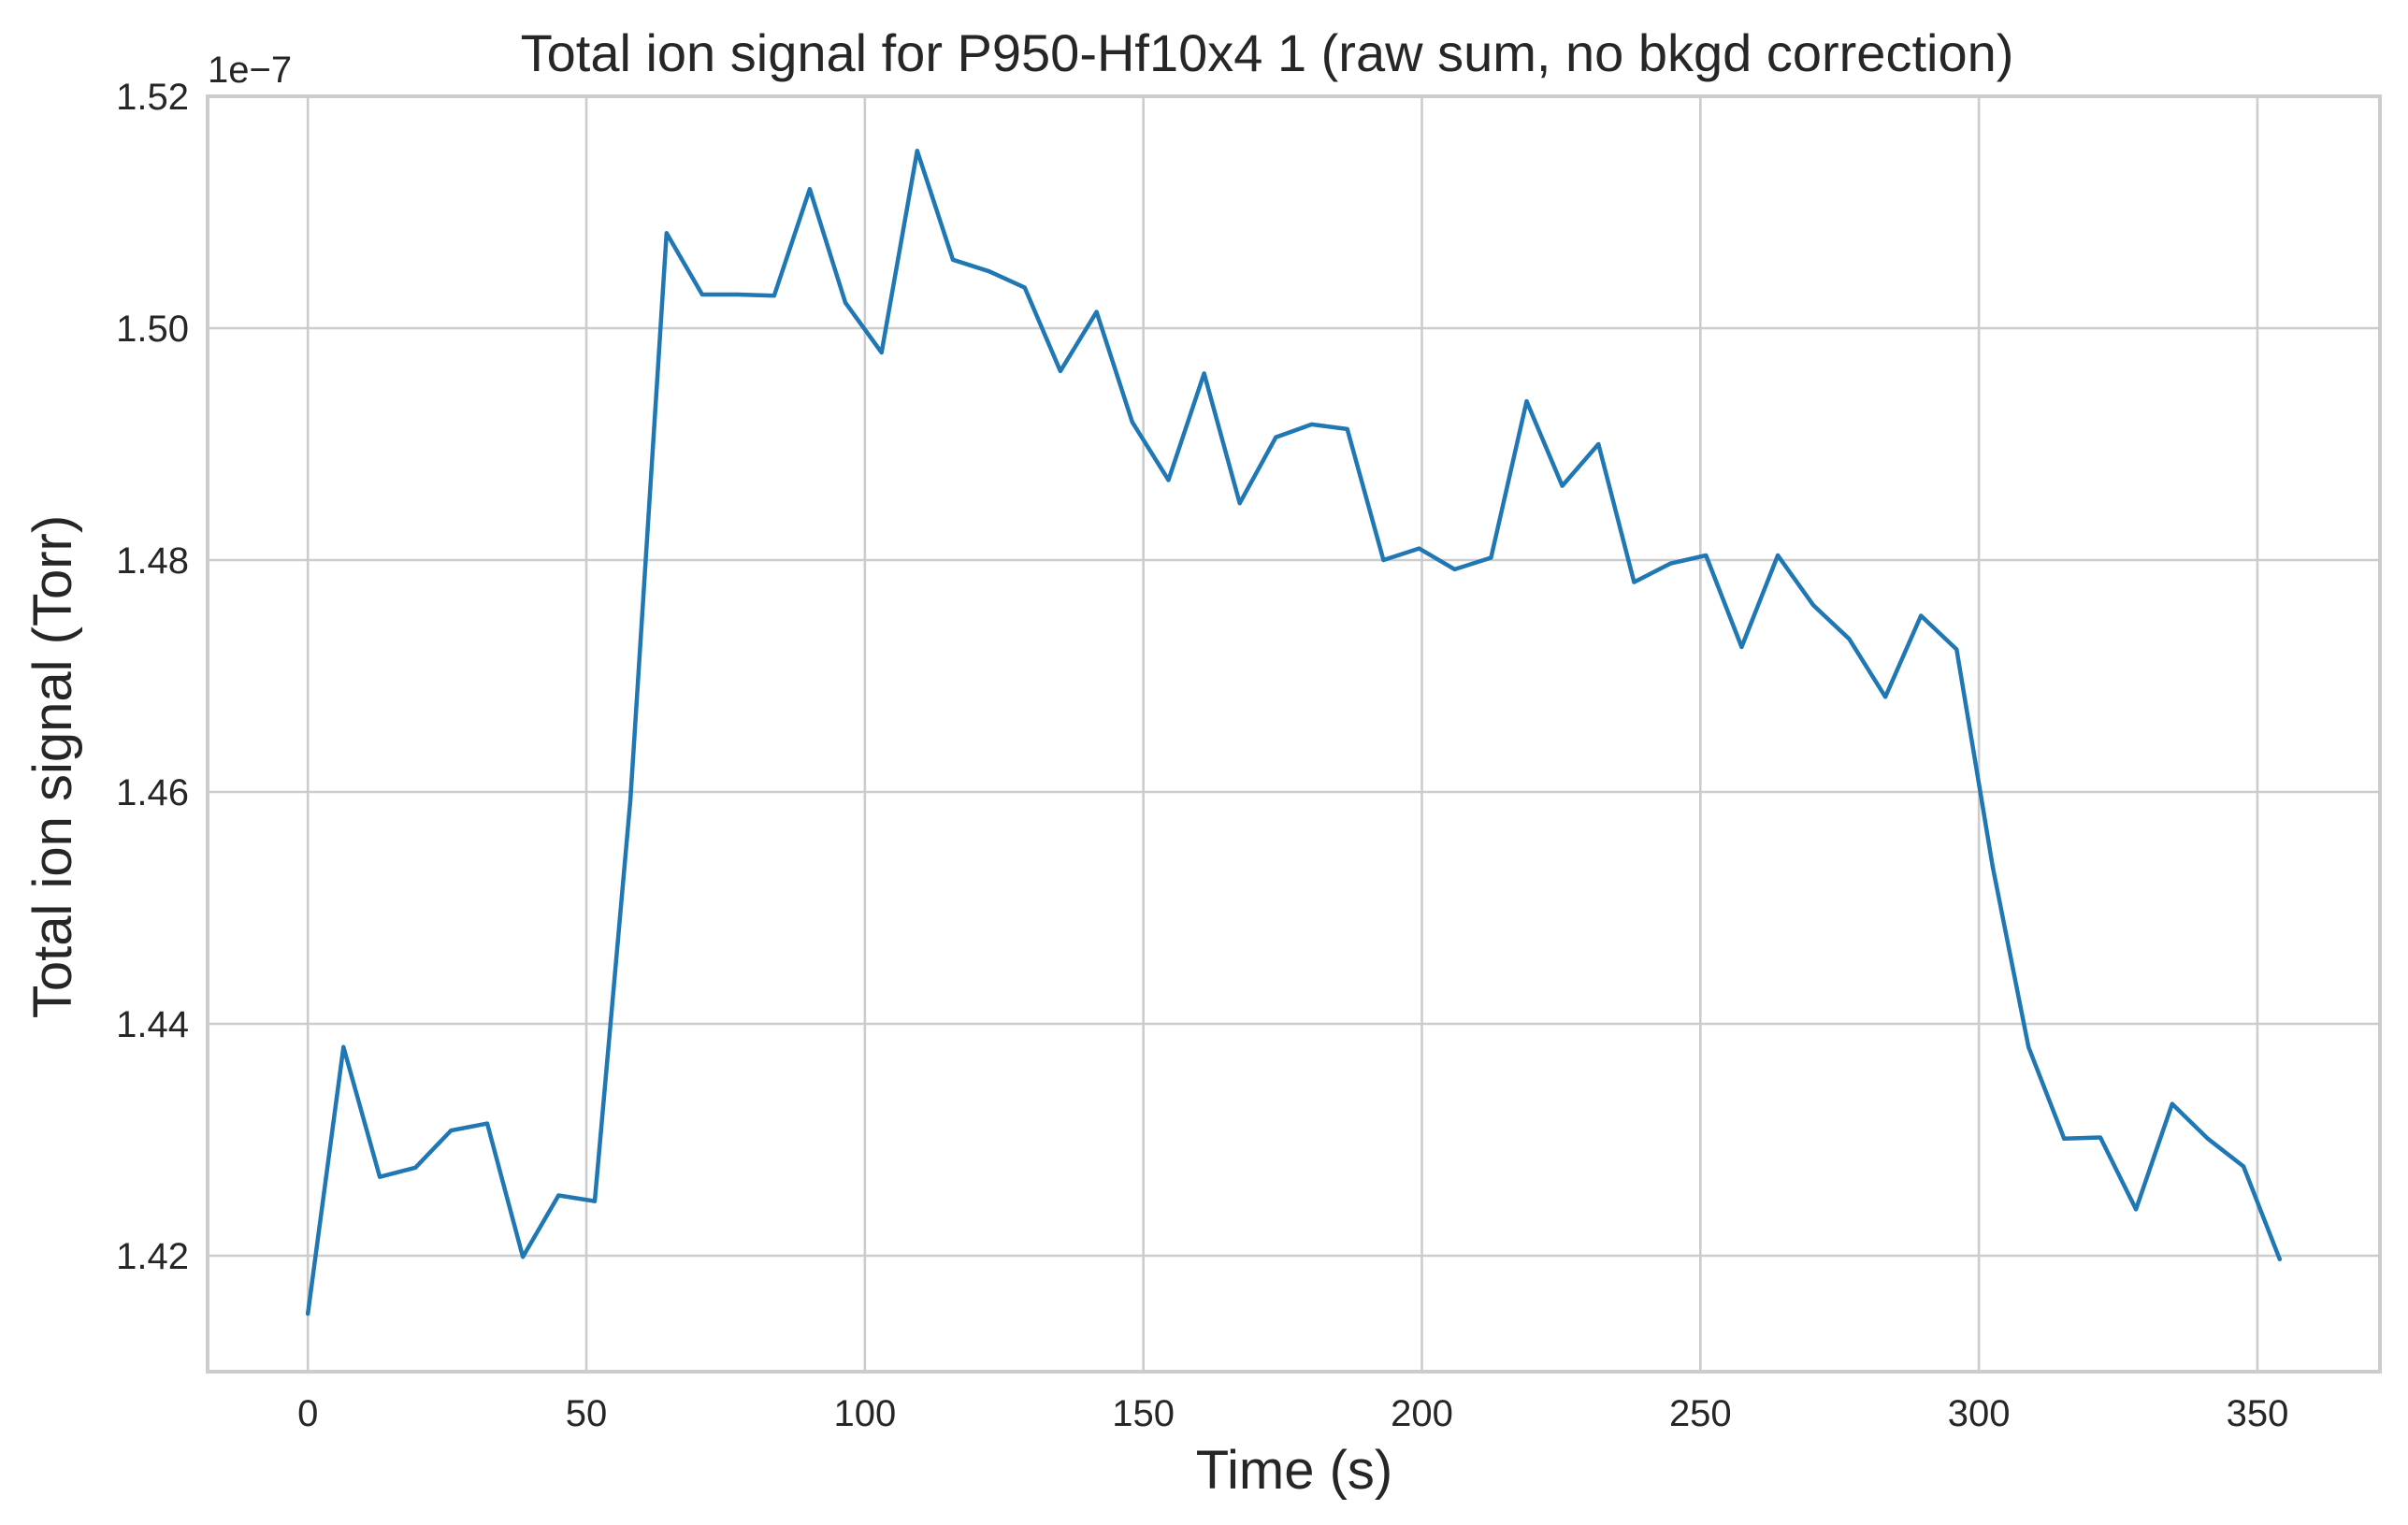 Image resolution: width=2408 pixels, height=1525 pixels. What do you see at coordinates (1143, 1413) in the screenshot?
I see `x-tick-label: 150` at bounding box center [1143, 1413].